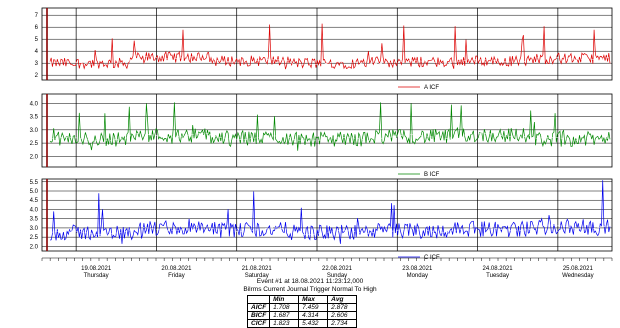 The width and height of the screenshot is (620, 328). What do you see at coordinates (431, 88) in the screenshot?
I see `legend-label: A ICF` at bounding box center [431, 88].